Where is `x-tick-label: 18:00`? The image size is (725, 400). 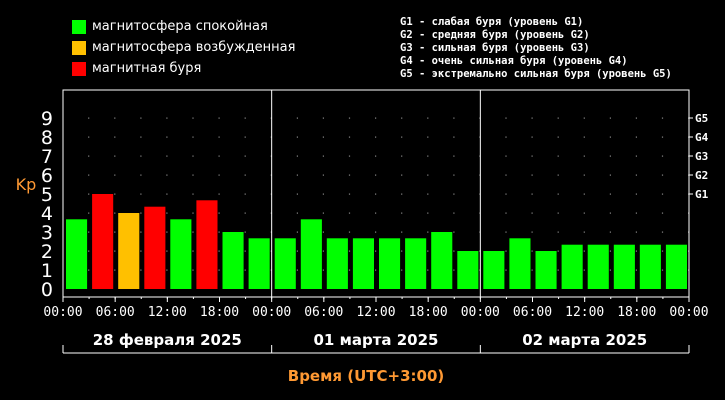 x-tick-label: 18:00 is located at coordinates (219, 312).